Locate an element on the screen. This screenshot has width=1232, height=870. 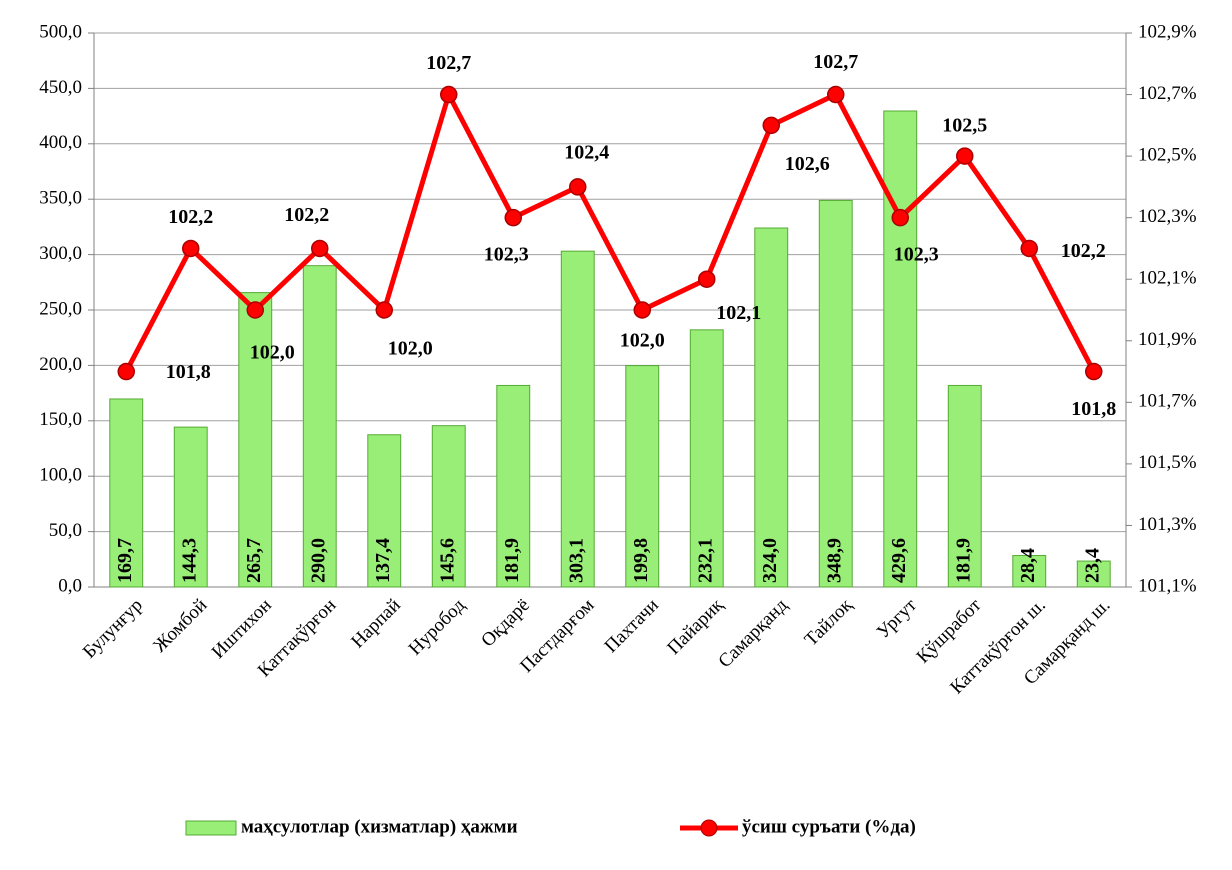
y-tick-label: 400,0 is located at coordinates (60, 142).